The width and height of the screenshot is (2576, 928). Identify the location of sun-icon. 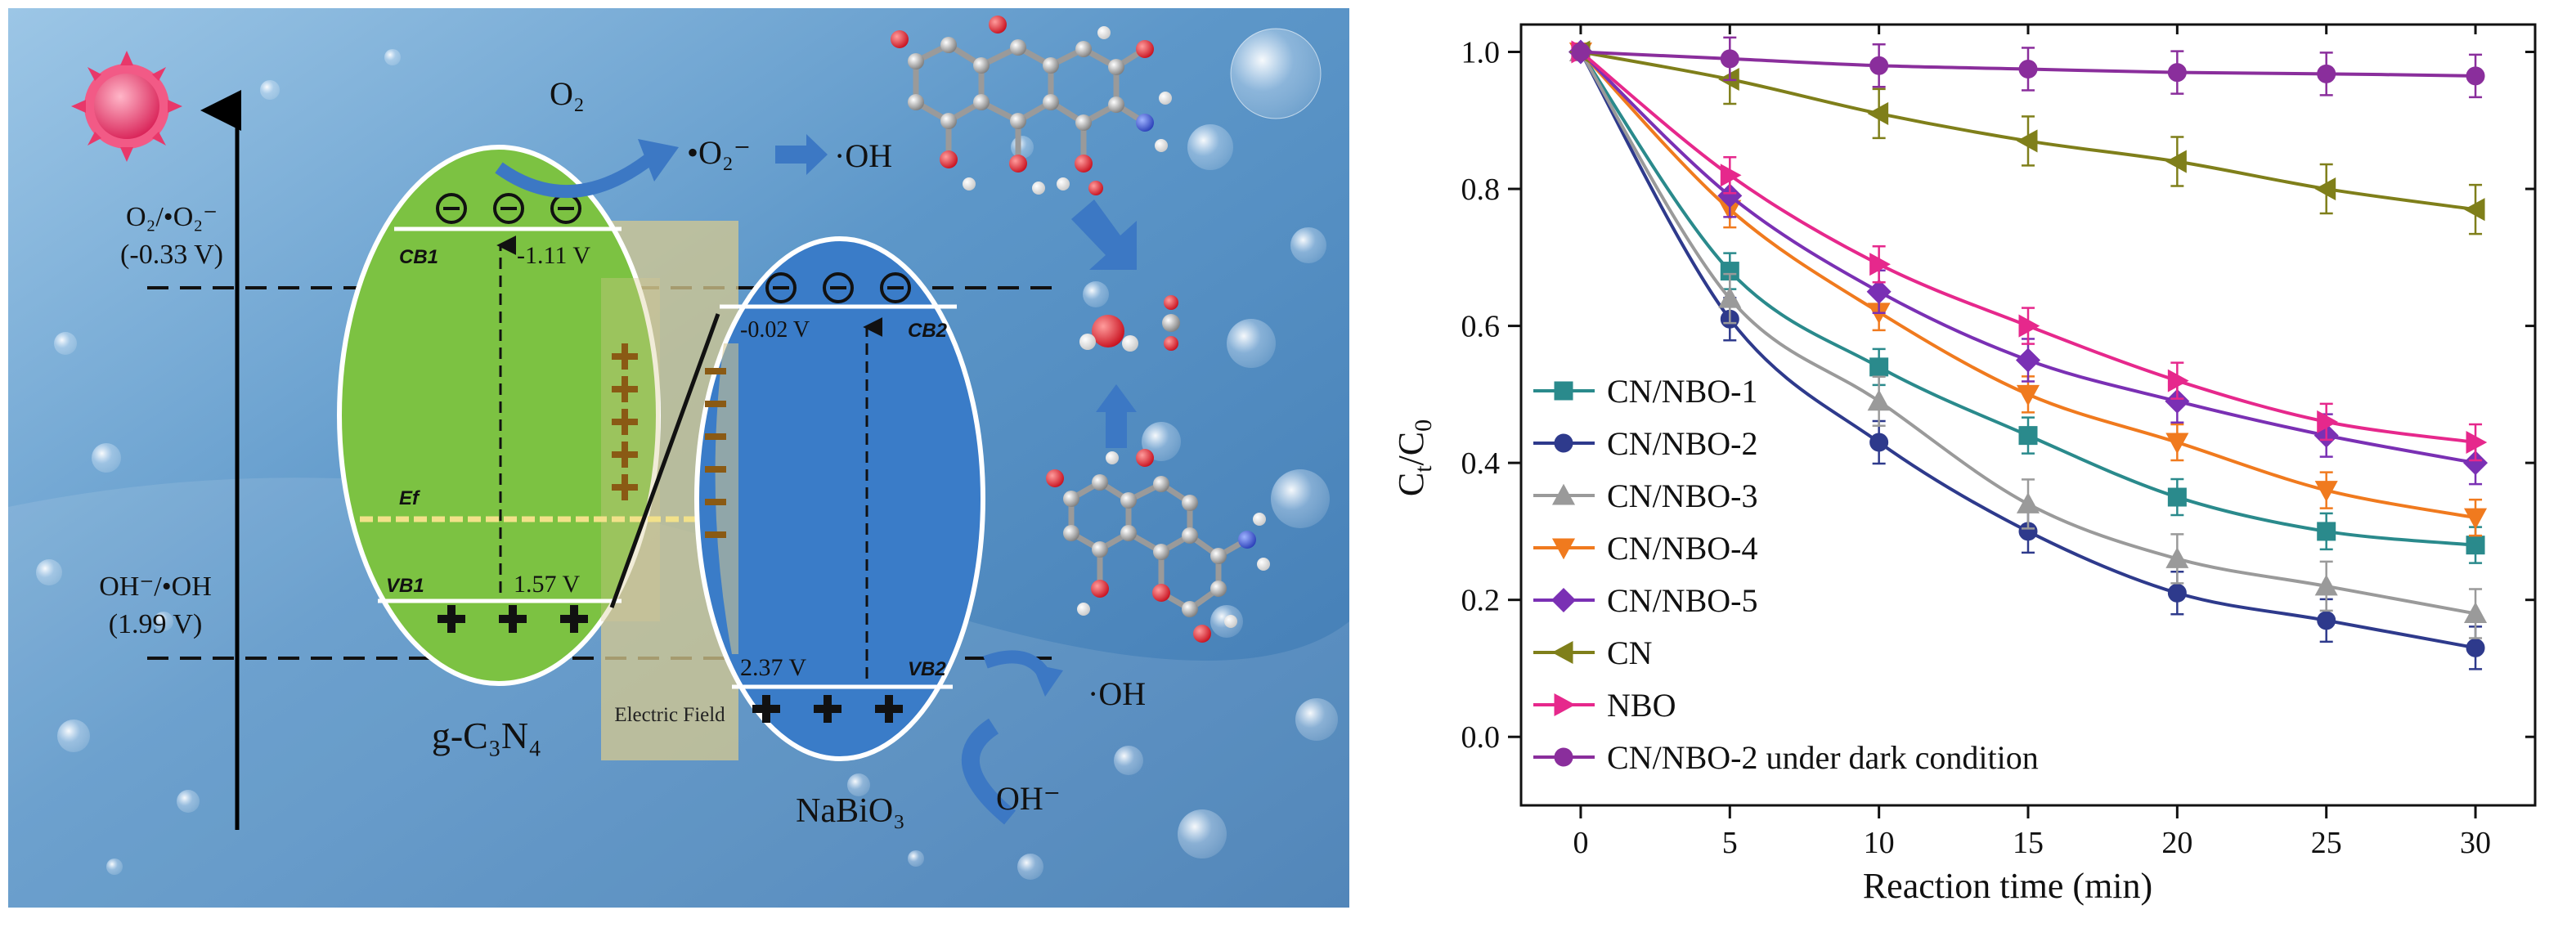
(127, 106).